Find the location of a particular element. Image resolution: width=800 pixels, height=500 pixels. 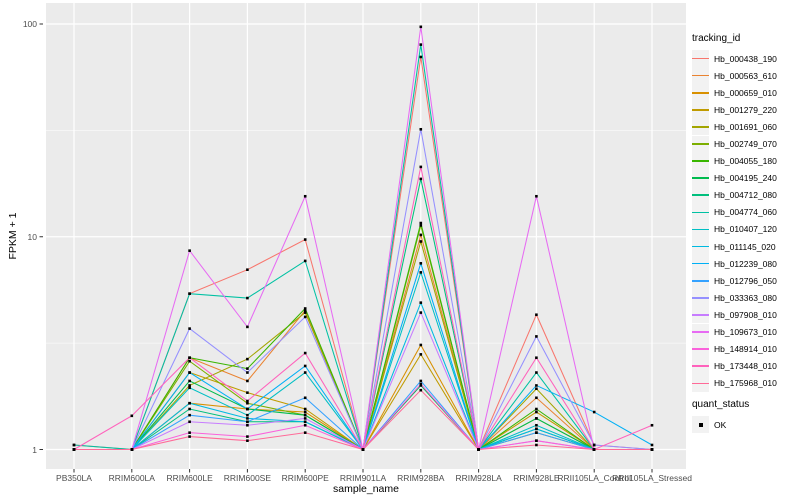

legend-item: Hb_004774_060 is located at coordinates (734, 212).